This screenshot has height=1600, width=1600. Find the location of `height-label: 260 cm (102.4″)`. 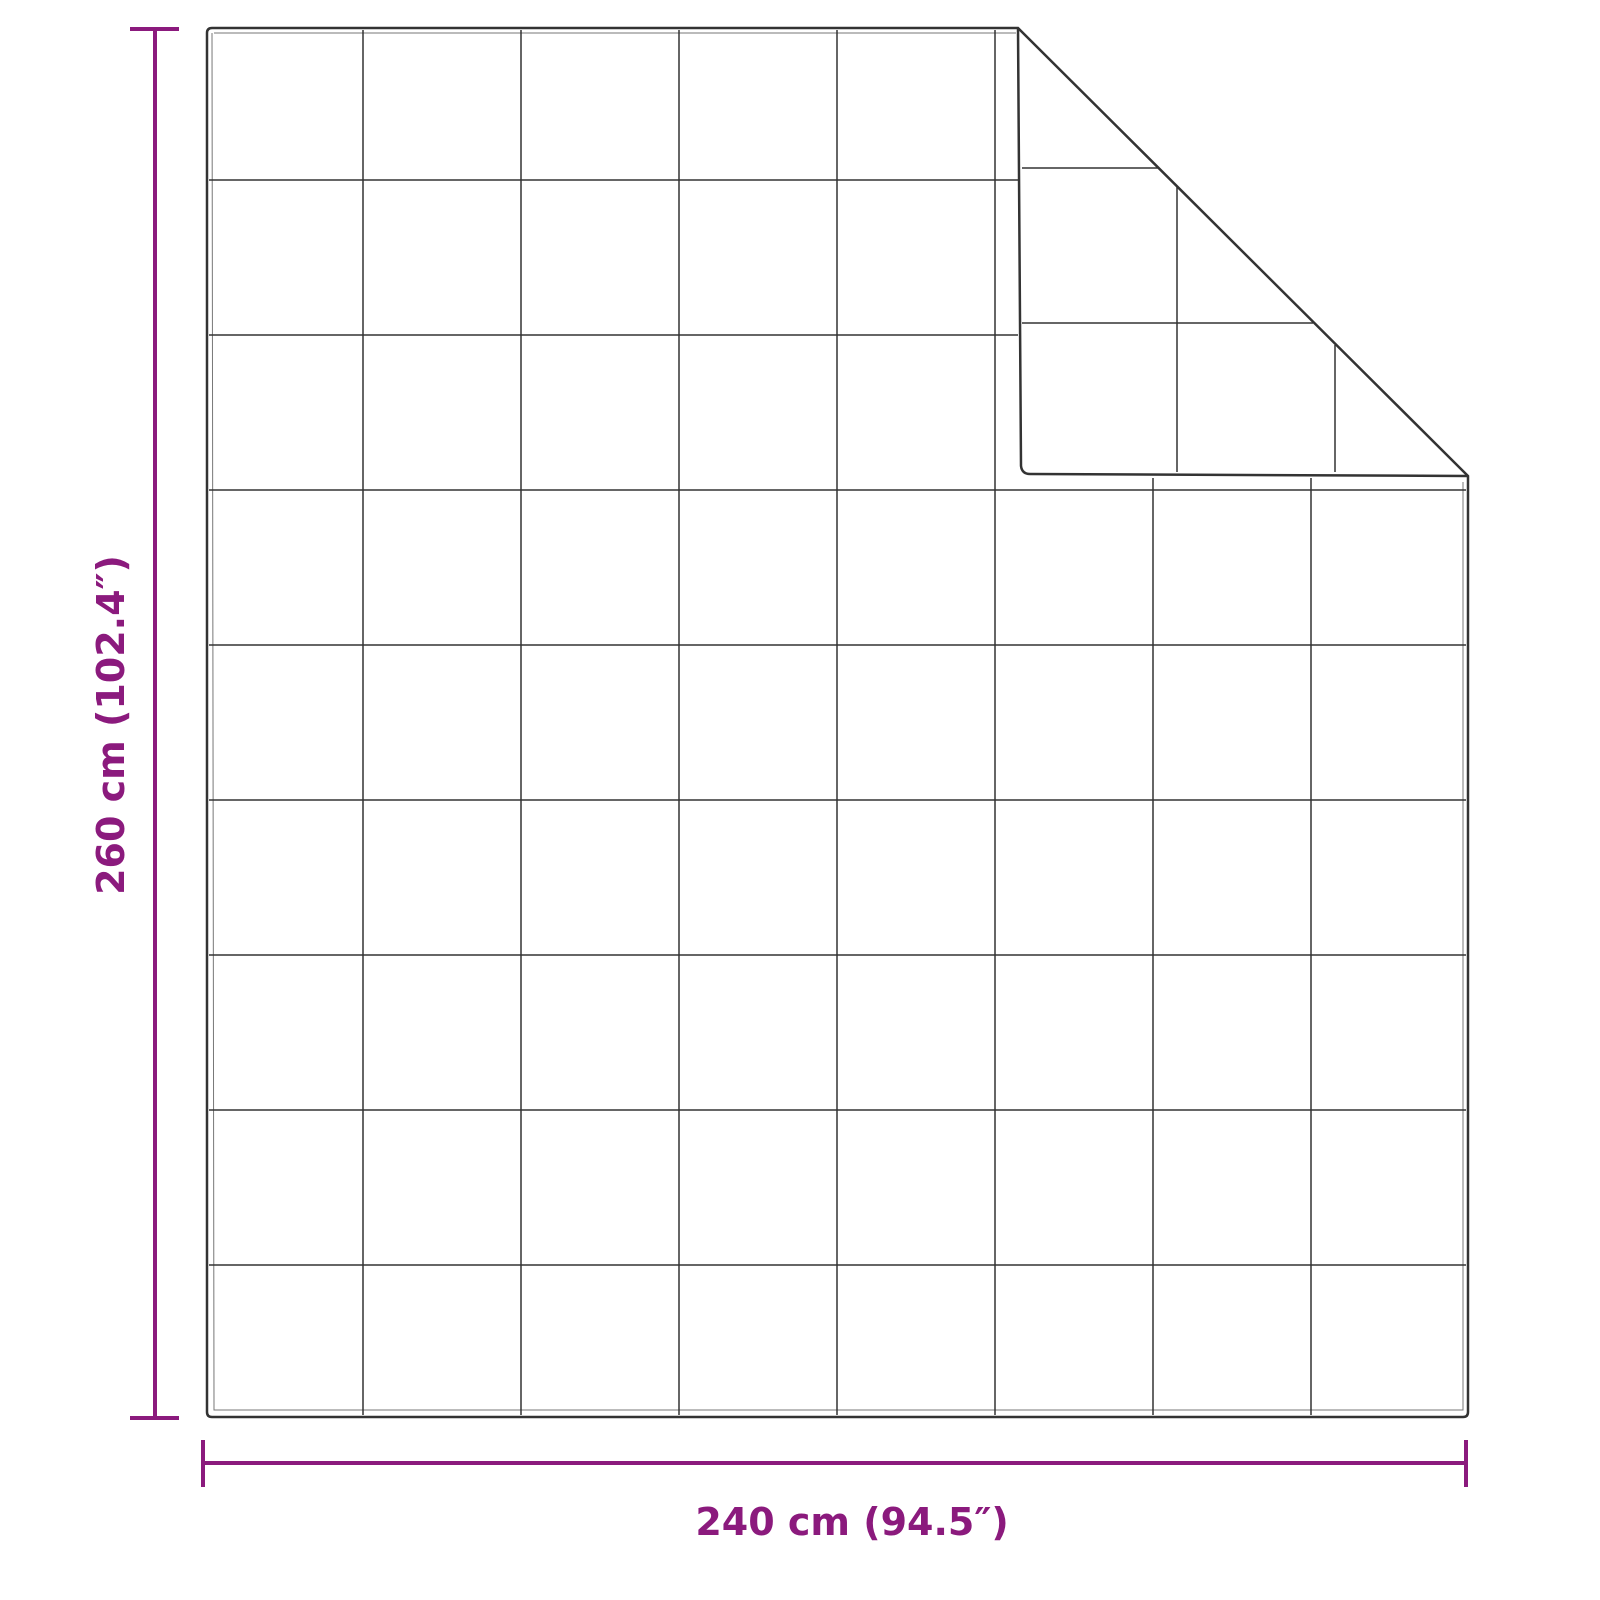

height-label: 260 cm (102.4″) is located at coordinates (111, 725).